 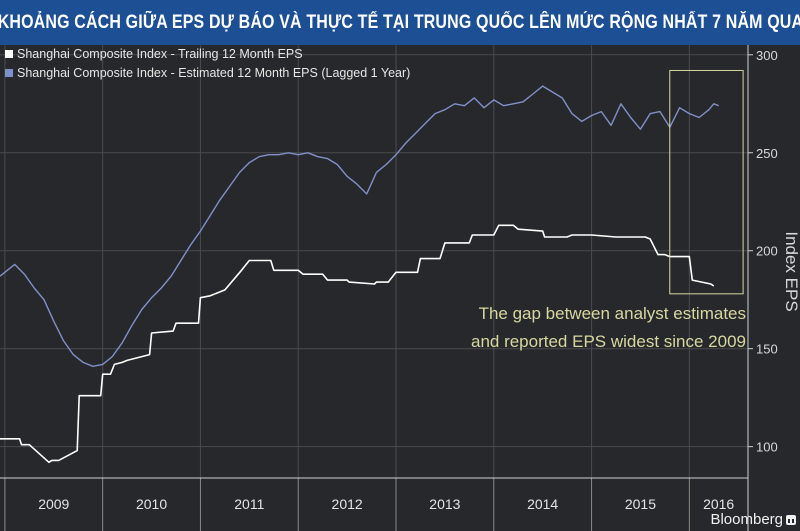 What do you see at coordinates (347, 504) in the screenshot?
I see `x-tick-label: 2012` at bounding box center [347, 504].